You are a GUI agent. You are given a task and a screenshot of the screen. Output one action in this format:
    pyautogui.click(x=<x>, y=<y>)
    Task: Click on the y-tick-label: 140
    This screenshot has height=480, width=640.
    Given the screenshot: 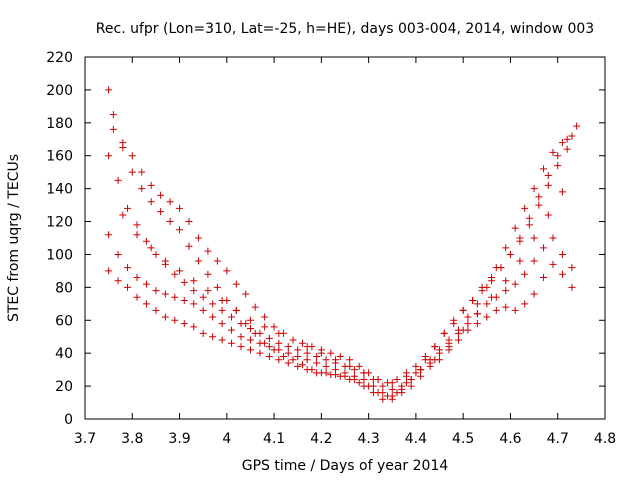 What is the action you would take?
    pyautogui.click(x=59, y=190)
    